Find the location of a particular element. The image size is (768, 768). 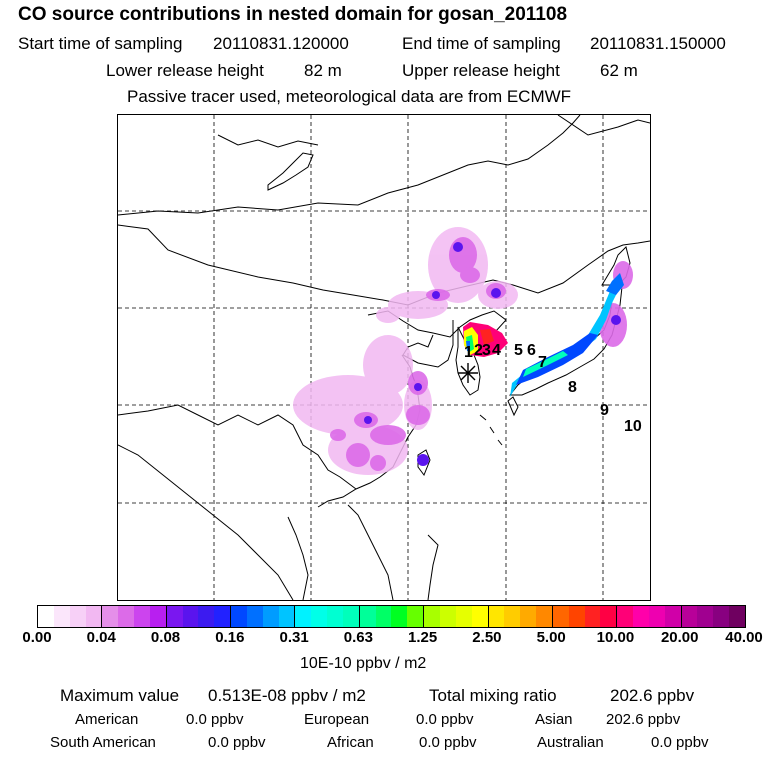

source-label: 6 is located at coordinates (531, 350).